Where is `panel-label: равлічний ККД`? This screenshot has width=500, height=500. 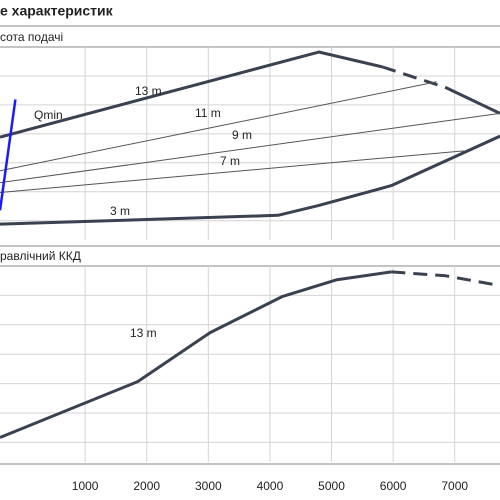 panel-label: равлічний ККД is located at coordinates (40, 256).